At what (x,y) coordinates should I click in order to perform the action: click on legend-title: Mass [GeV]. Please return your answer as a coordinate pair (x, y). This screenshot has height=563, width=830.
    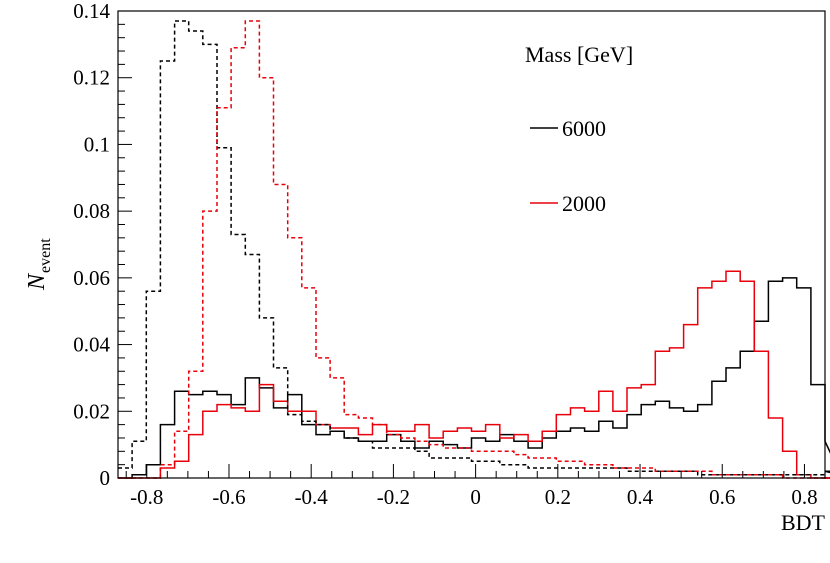
    Looking at the image, I should click on (579, 54).